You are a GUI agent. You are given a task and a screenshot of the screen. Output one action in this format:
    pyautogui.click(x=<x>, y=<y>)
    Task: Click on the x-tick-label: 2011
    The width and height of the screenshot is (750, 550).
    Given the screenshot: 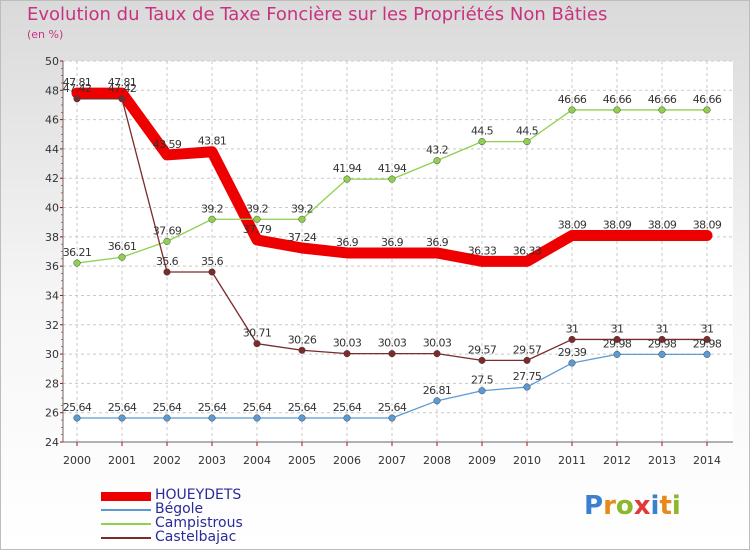 What is the action you would take?
    pyautogui.click(x=572, y=460)
    